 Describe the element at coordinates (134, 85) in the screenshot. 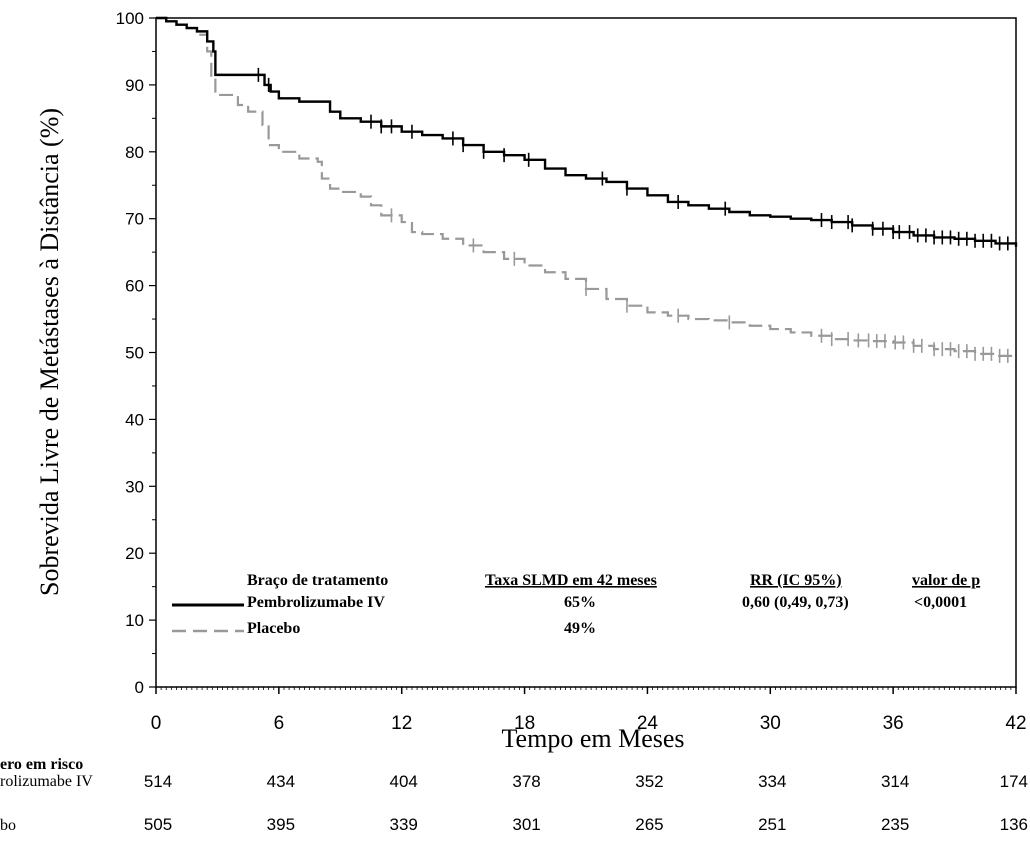

I see `y-tick-label: 90` at that location.